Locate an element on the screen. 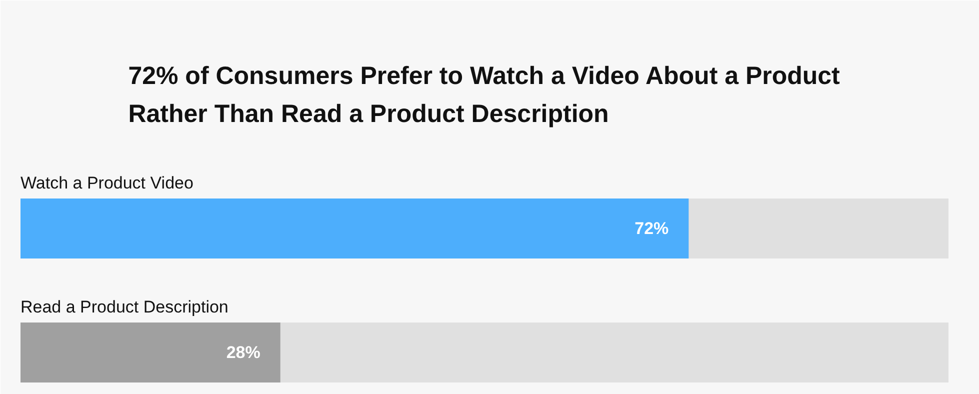  y-tick-label: Read a Product Description is located at coordinates (124, 307).